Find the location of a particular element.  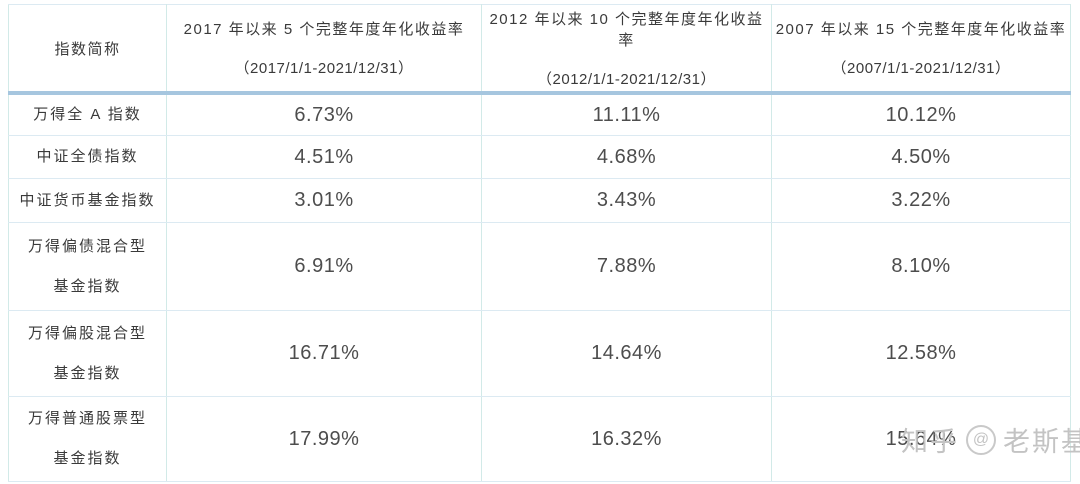

header-15yr-range: （2007/1/1-2021/12/31） is located at coordinates (921, 68).